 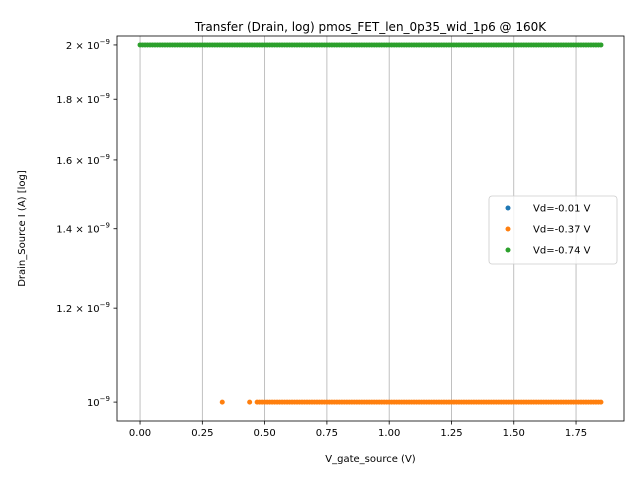 What do you see at coordinates (98, 402) in the screenshot?
I see `y-tick-label: 10−9` at bounding box center [98, 402].